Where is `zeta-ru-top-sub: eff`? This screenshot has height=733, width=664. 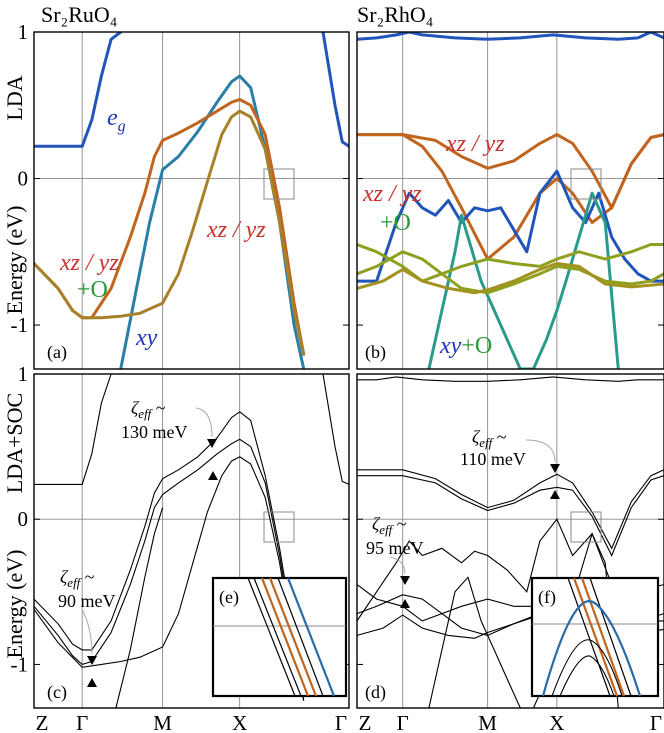
zeta-ru-top-sub: eff is located at coordinates (145, 413).